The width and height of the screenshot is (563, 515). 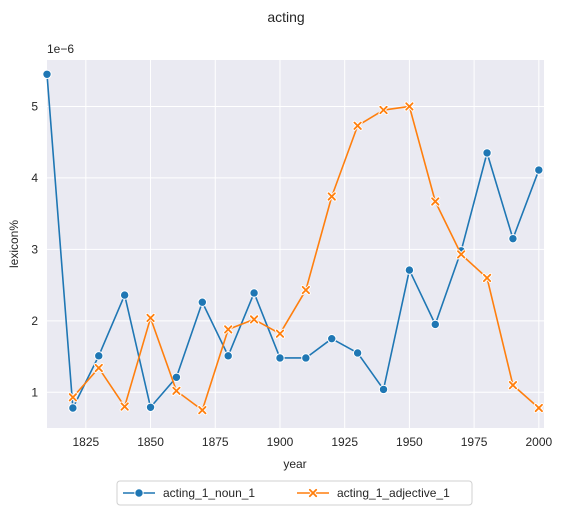 I want to click on y-axis-offset-label: 1e−6, so click(x=60, y=49).